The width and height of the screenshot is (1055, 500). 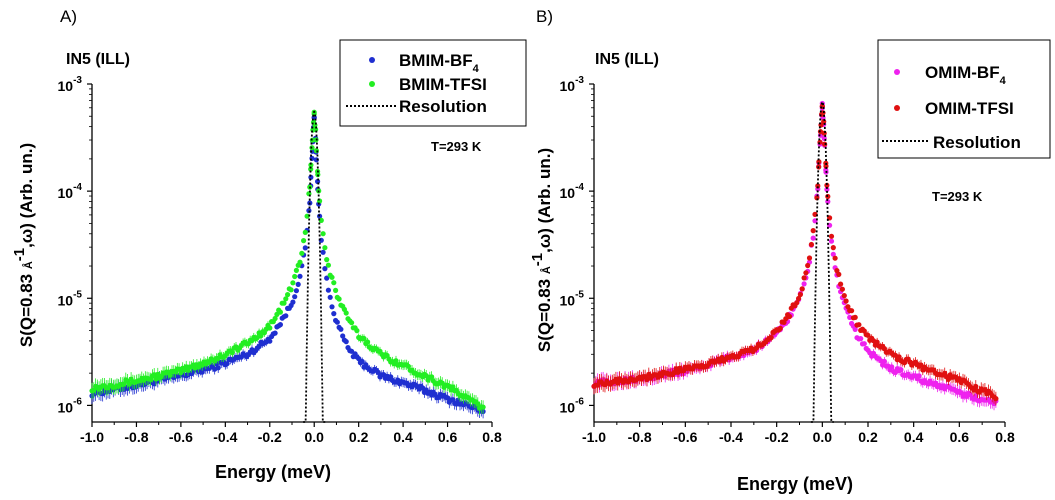 I want to click on panel-b-x-tick-label: -0.8, so click(x=640, y=437).